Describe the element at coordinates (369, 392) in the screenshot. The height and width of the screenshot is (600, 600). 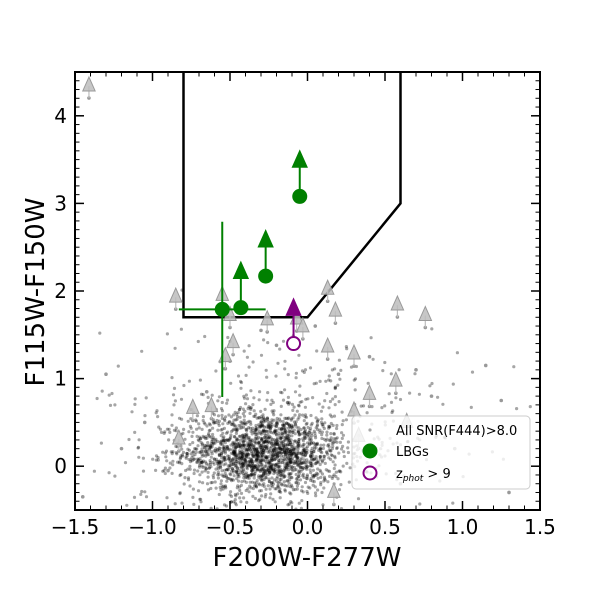
I see `grey-limit-triangle` at that location.